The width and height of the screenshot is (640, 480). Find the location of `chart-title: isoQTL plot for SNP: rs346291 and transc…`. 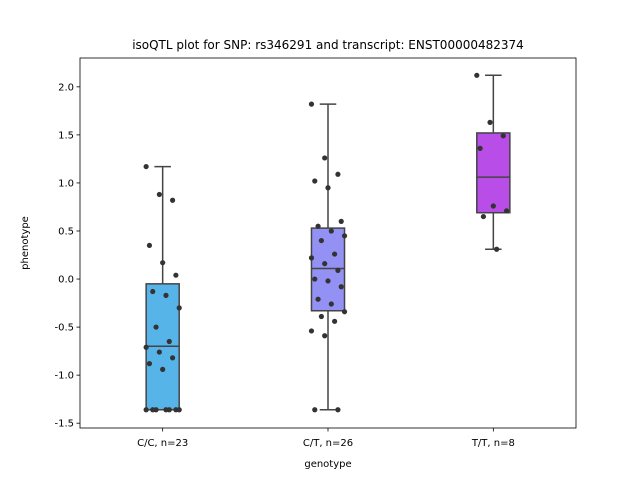

chart-title: isoQTL plot for SNP: rs346291 and transc… is located at coordinates (328, 45).